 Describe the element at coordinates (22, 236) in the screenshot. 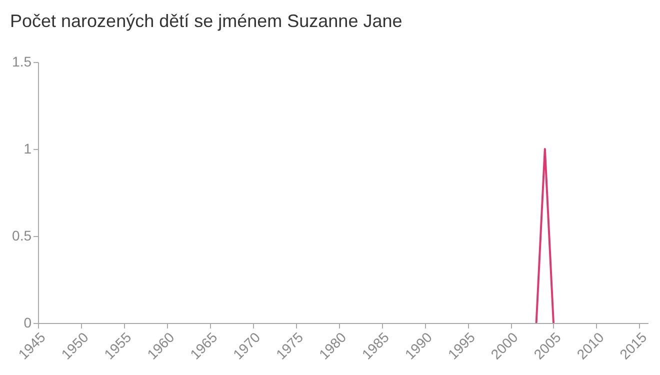

I see `y-tick-label: 0.5` at that location.